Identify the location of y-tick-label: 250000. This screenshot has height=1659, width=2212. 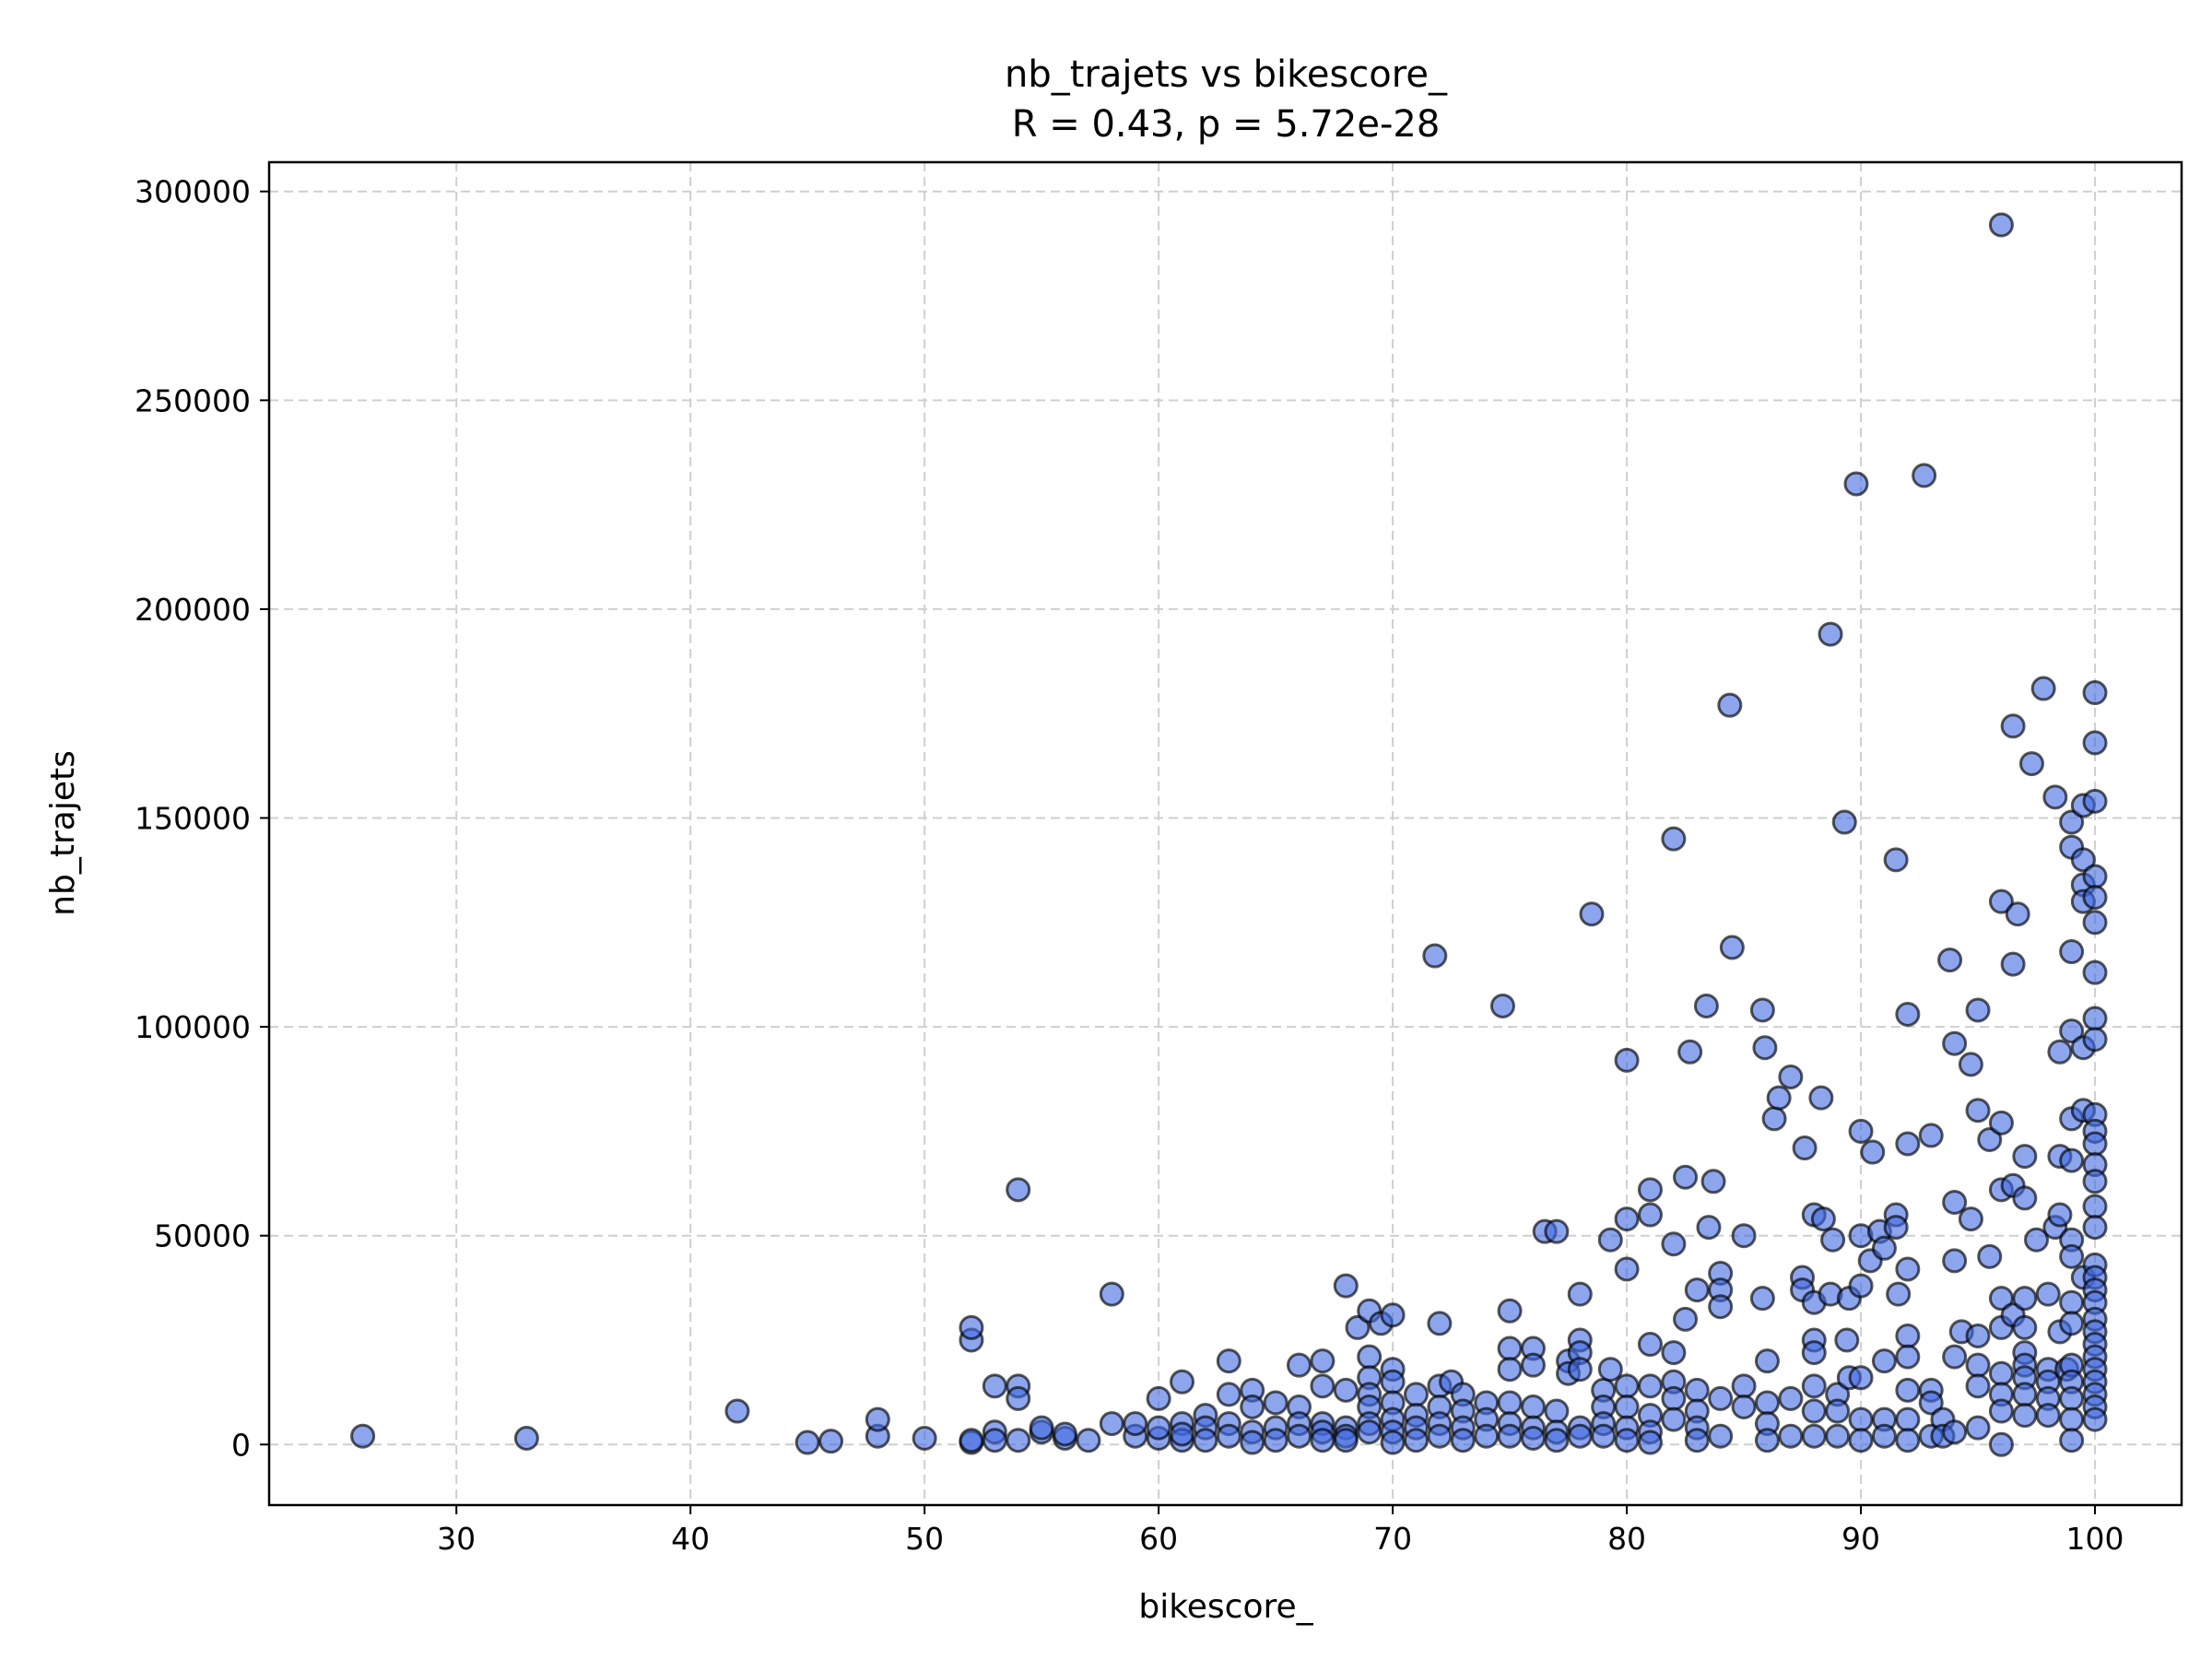
(193, 400).